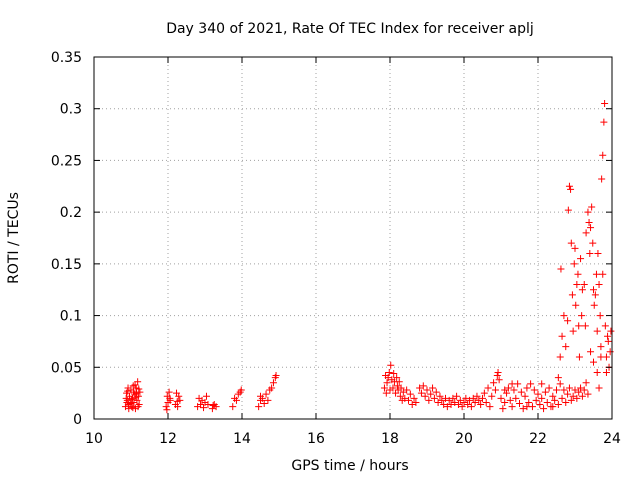 The image size is (640, 480). Describe the element at coordinates (242, 439) in the screenshot. I see `x-tick-label: 14` at that location.